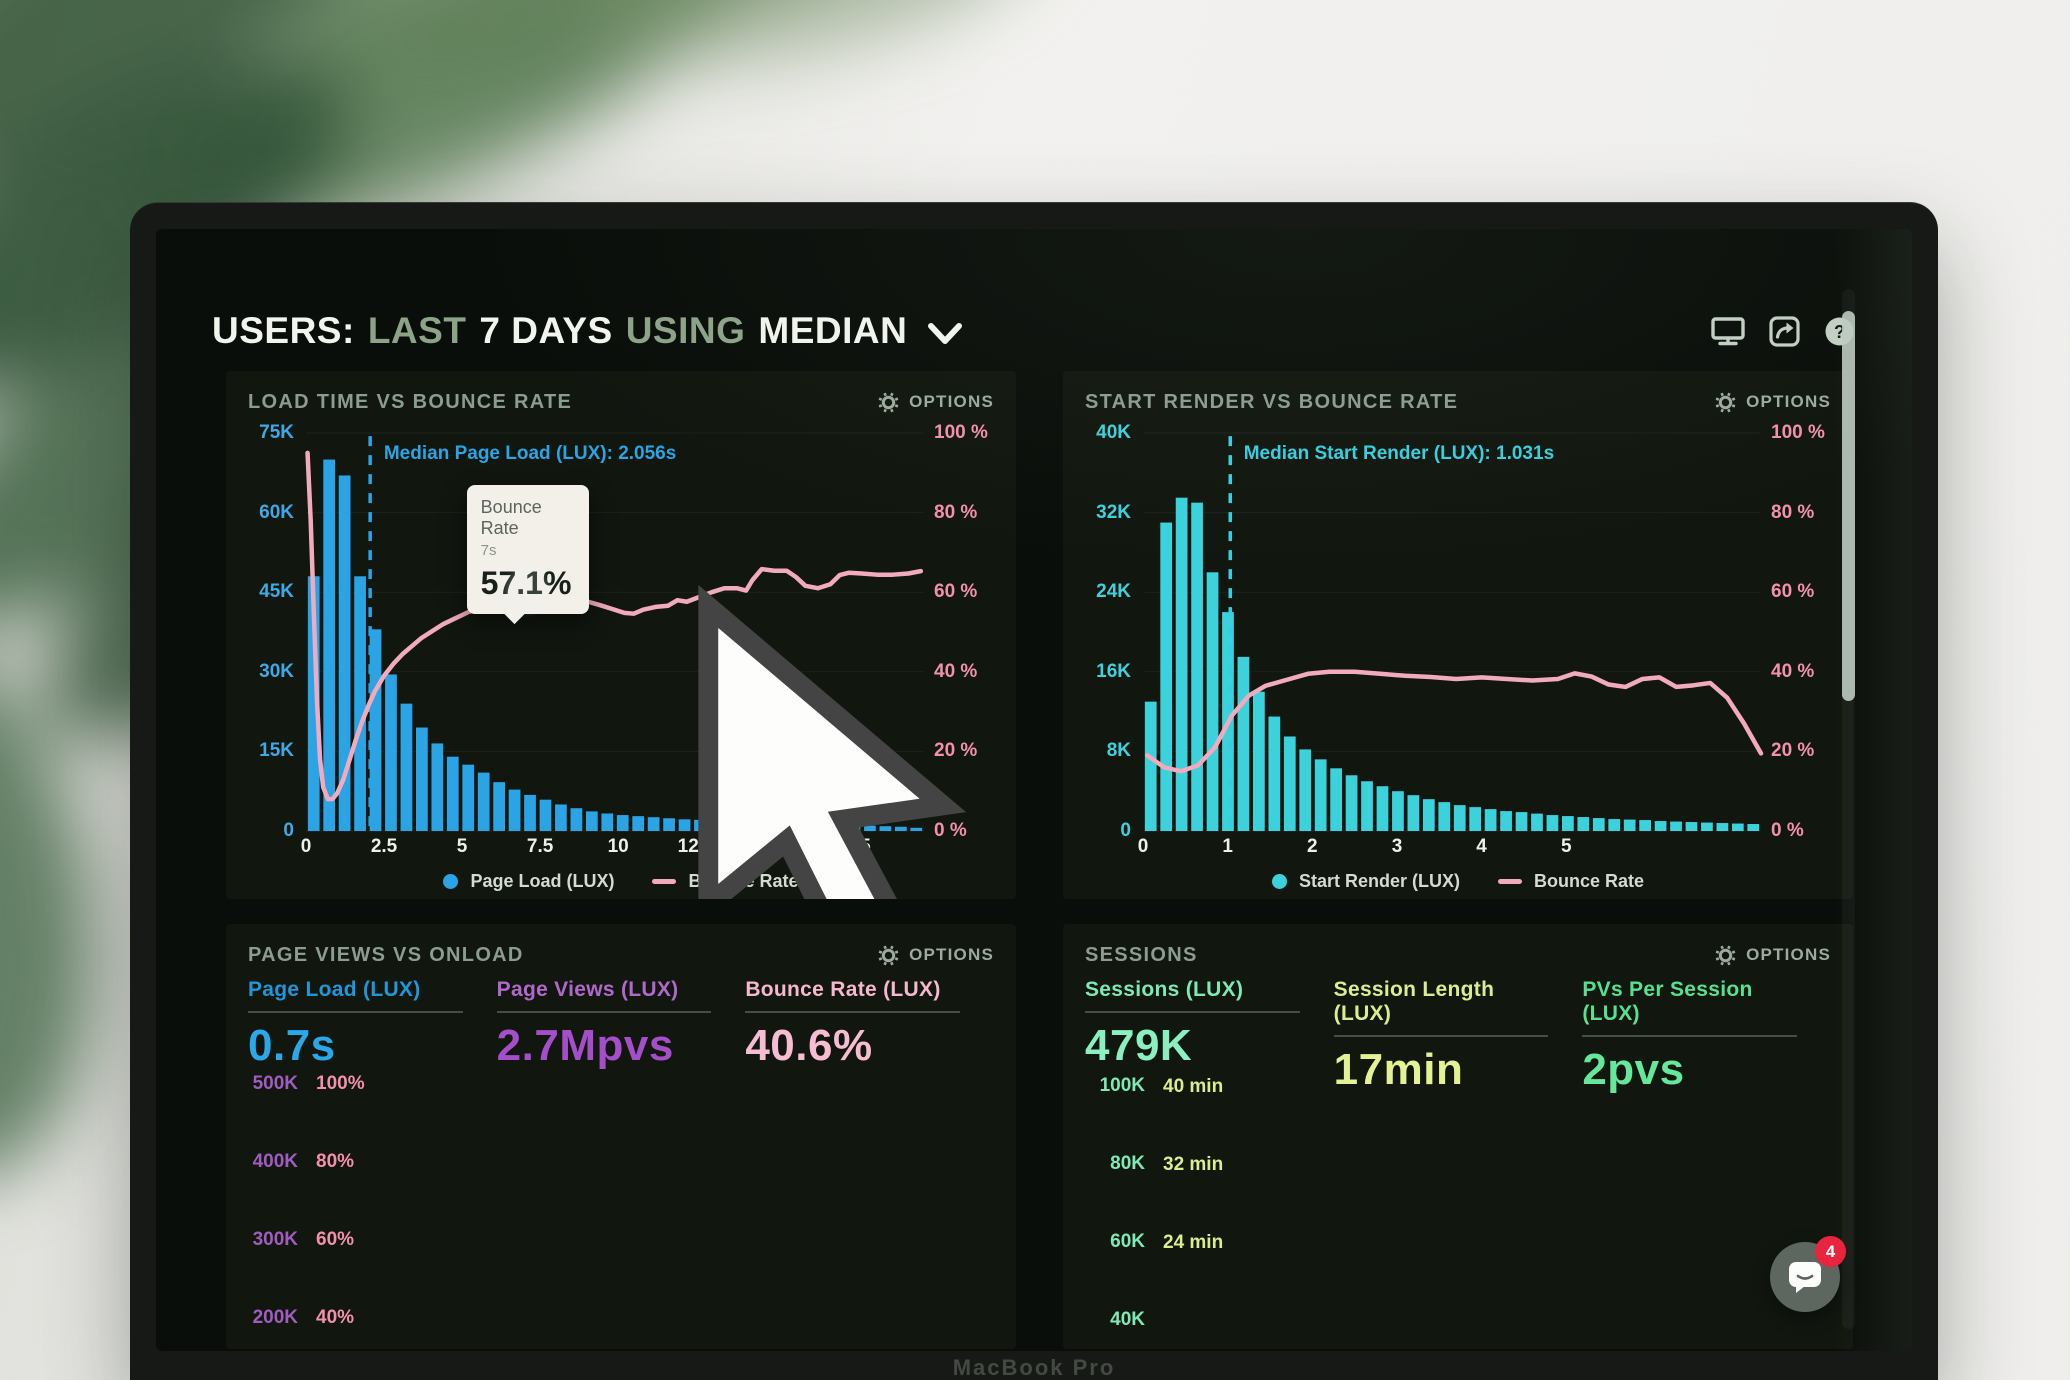 The image size is (2070, 1380). Describe the element at coordinates (1808, 1274) in the screenshot. I see `chat-launcher-button: 4` at that location.